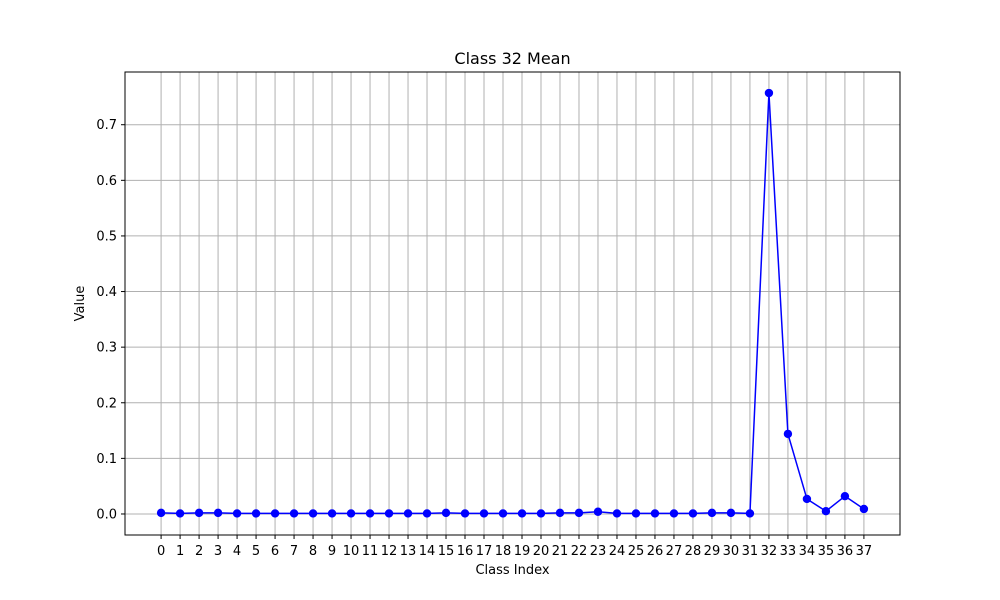  I want to click on x-tick-label: 13, so click(408, 551).